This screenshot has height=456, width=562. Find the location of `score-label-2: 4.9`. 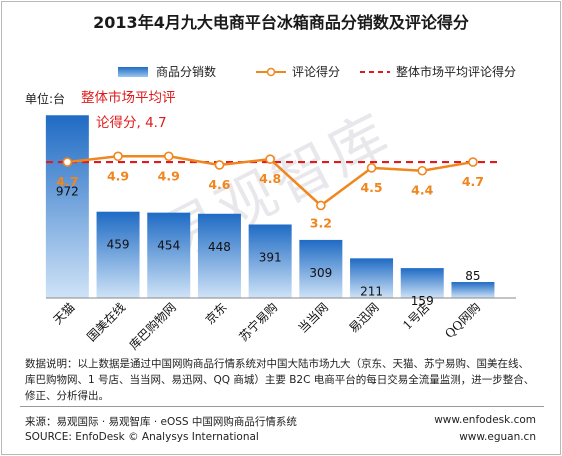

score-label-2: 4.9 is located at coordinates (169, 175).